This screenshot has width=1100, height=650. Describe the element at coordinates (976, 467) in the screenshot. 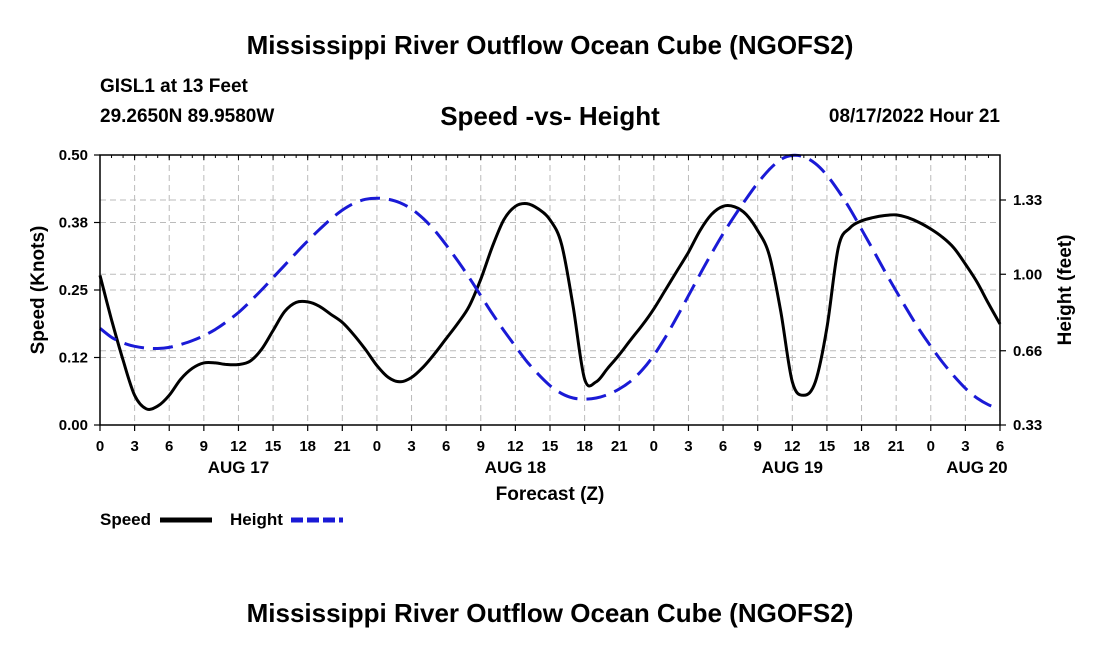

I see `x-date-label: AUG 20` at that location.